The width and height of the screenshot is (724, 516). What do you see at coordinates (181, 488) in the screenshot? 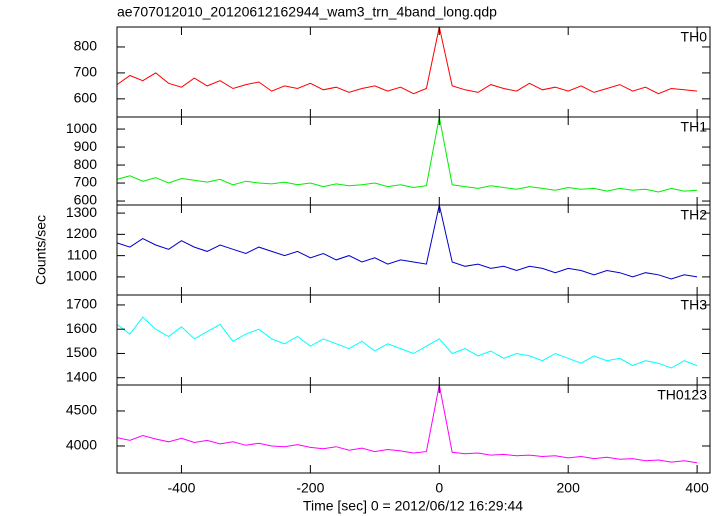
I see `x-tick-label: -400` at bounding box center [181, 488].